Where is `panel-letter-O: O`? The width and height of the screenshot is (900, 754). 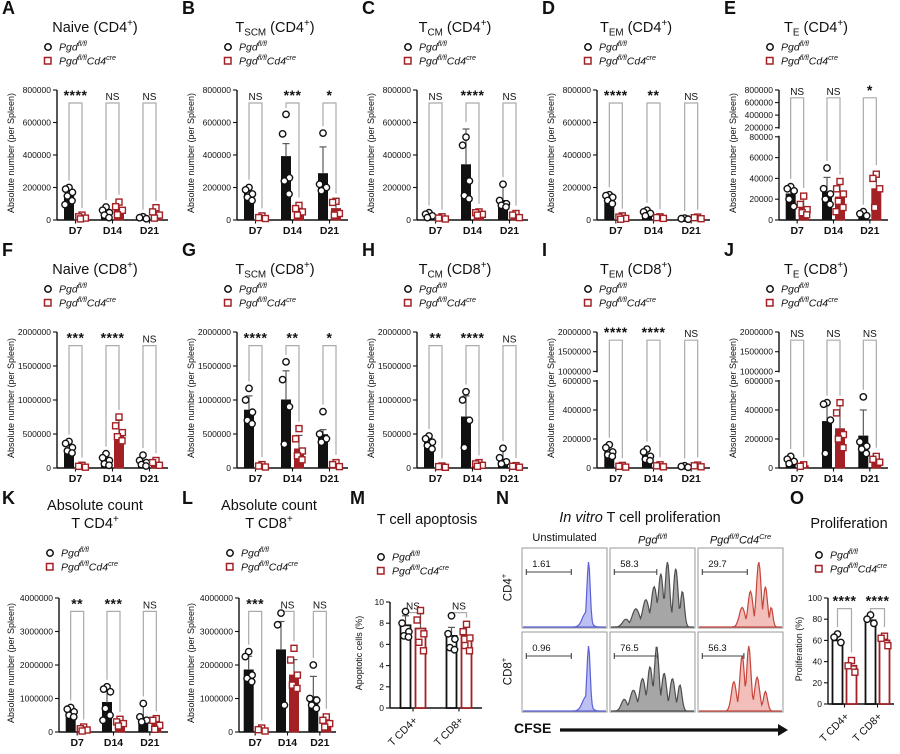
panel-letter-O: O is located at coordinates (797, 498).